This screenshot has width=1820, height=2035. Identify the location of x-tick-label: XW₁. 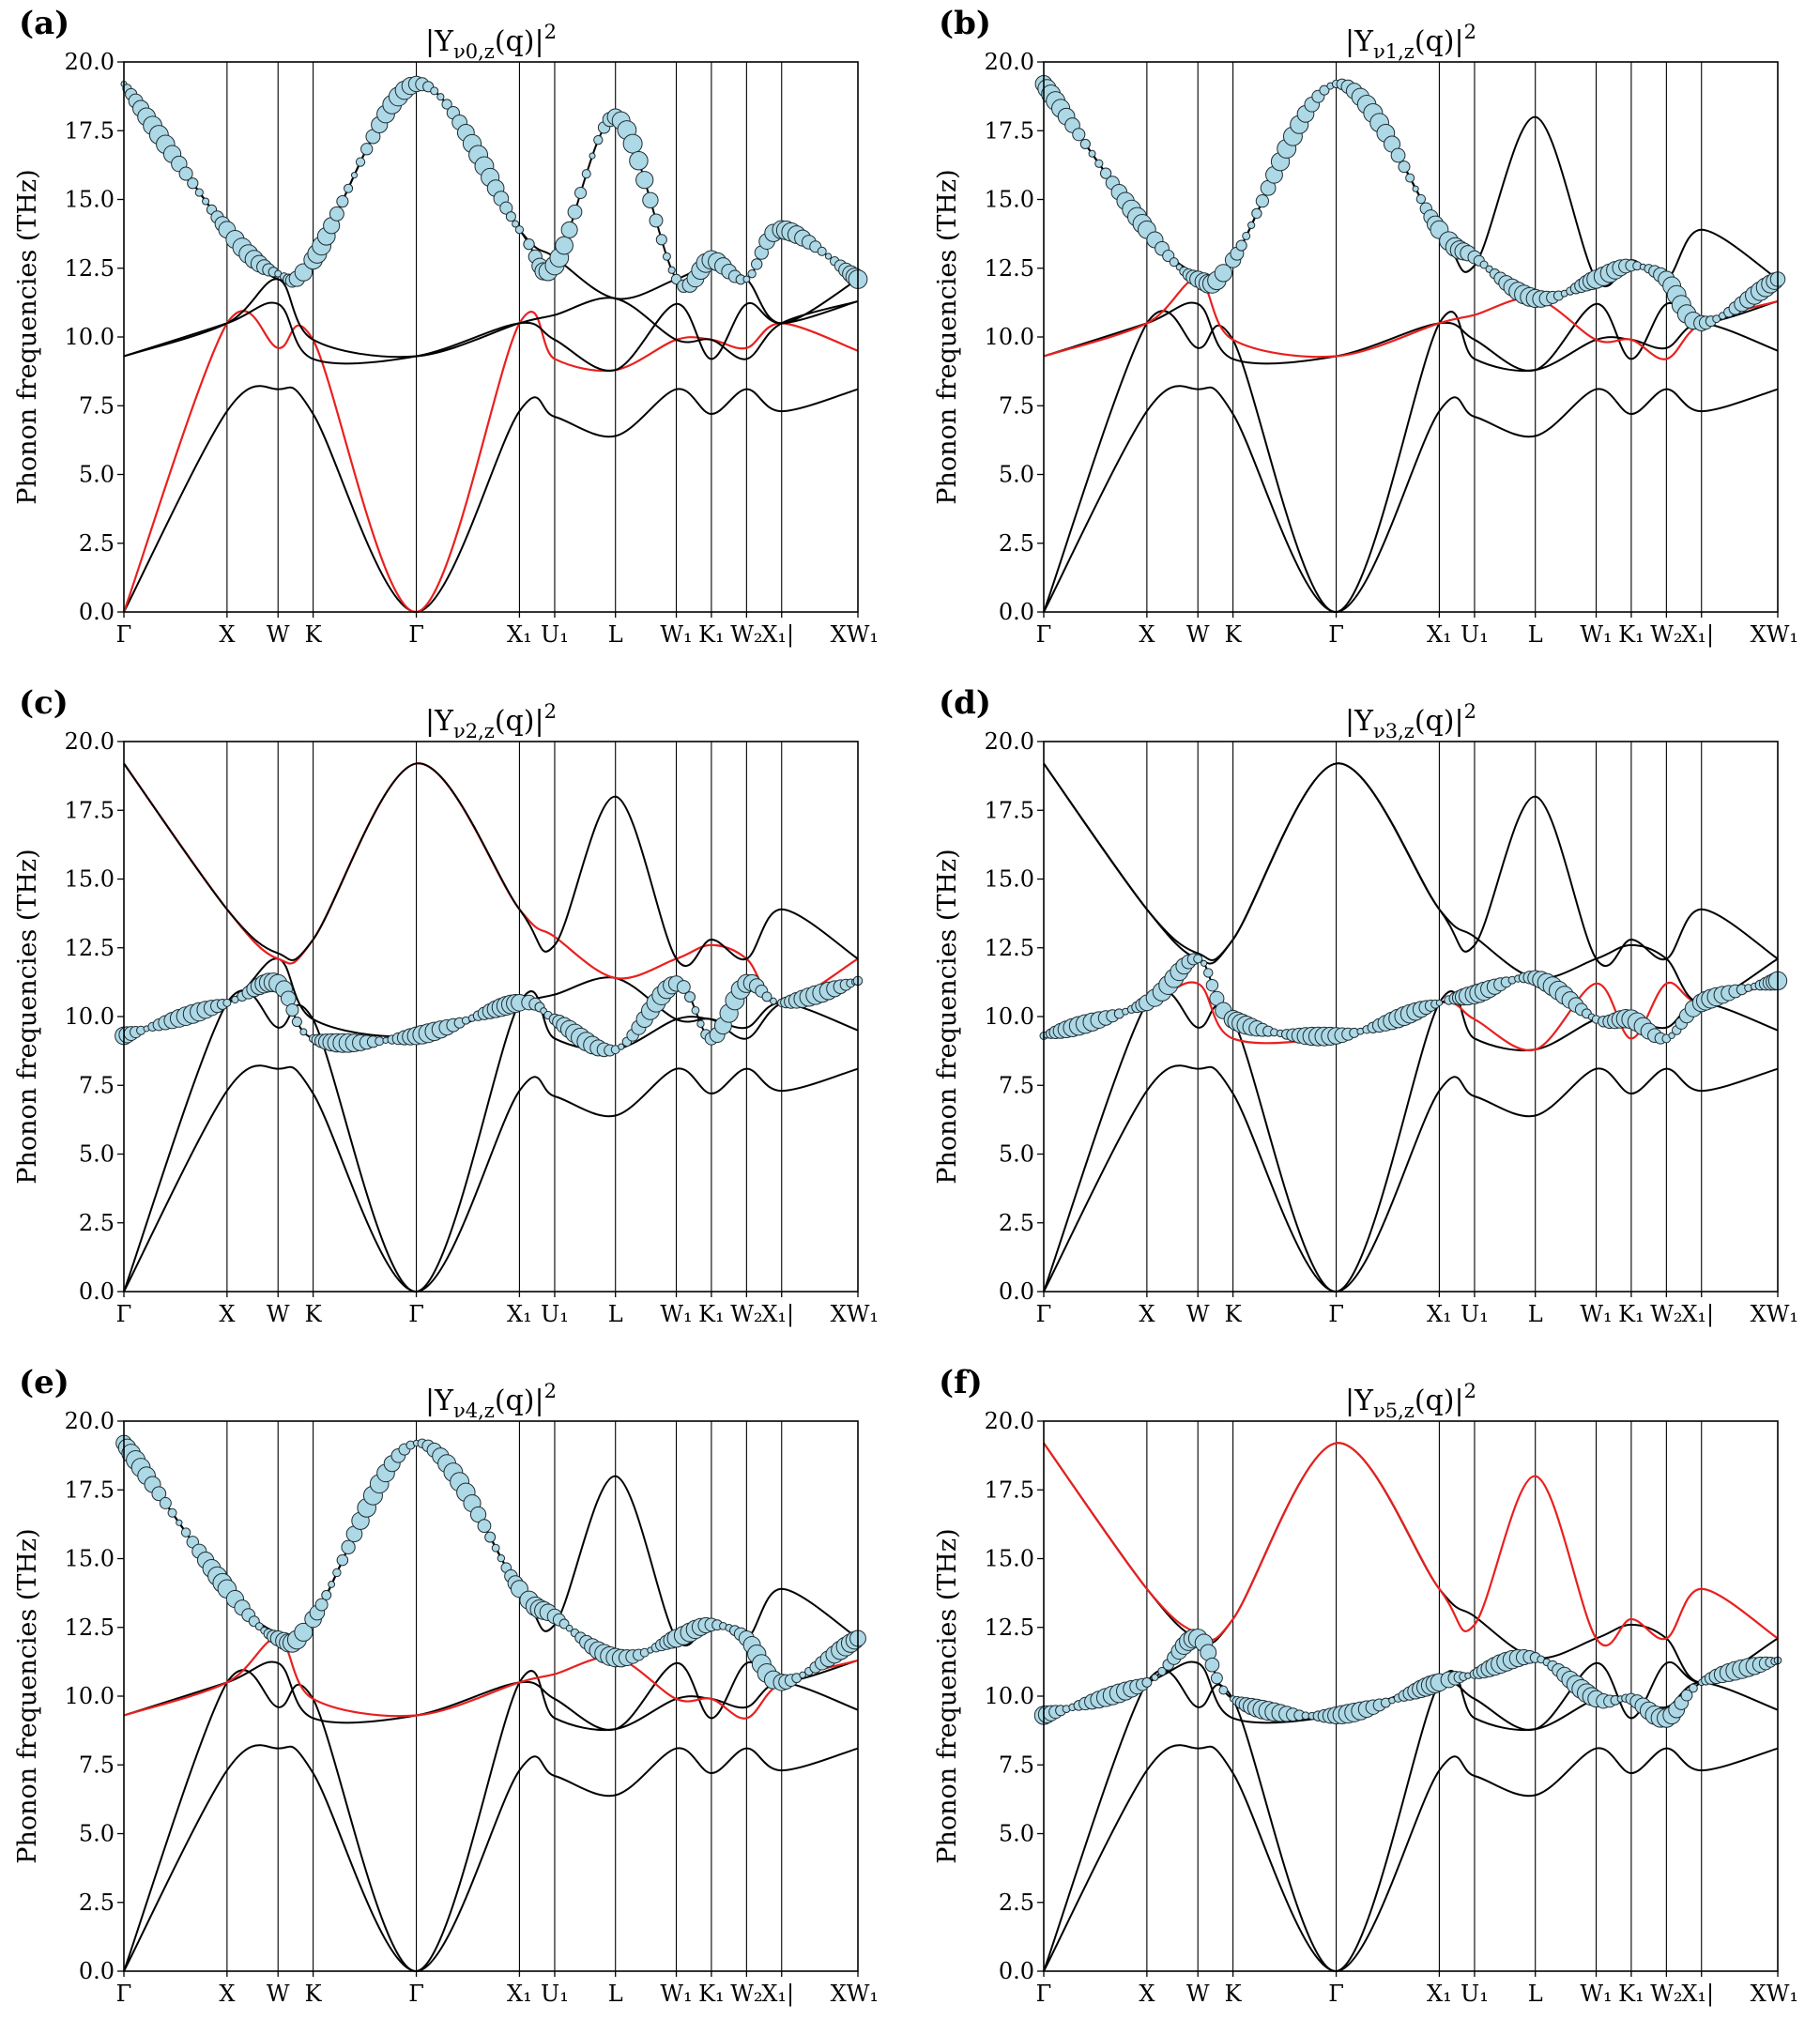
(855, 634).